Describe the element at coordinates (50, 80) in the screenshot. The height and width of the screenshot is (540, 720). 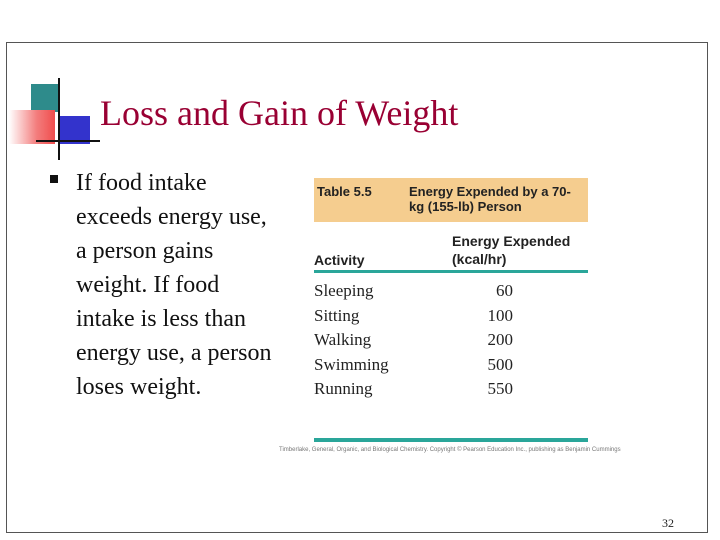
I see `decorative-logo` at that location.